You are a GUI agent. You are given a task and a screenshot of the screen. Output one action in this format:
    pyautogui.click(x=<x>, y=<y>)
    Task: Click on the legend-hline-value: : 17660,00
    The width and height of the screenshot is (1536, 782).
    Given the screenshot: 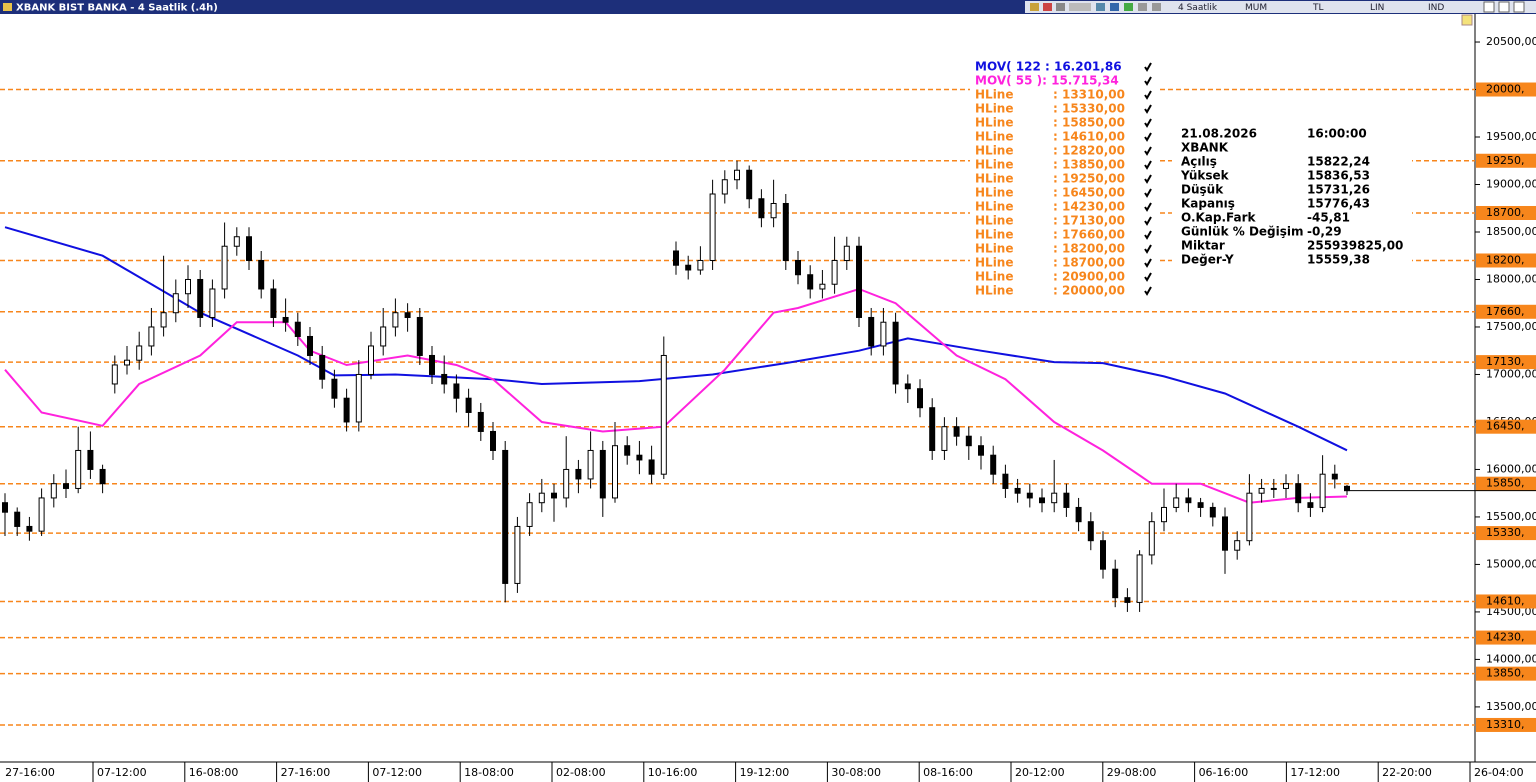 What is the action you would take?
    pyautogui.click(x=1089, y=235)
    